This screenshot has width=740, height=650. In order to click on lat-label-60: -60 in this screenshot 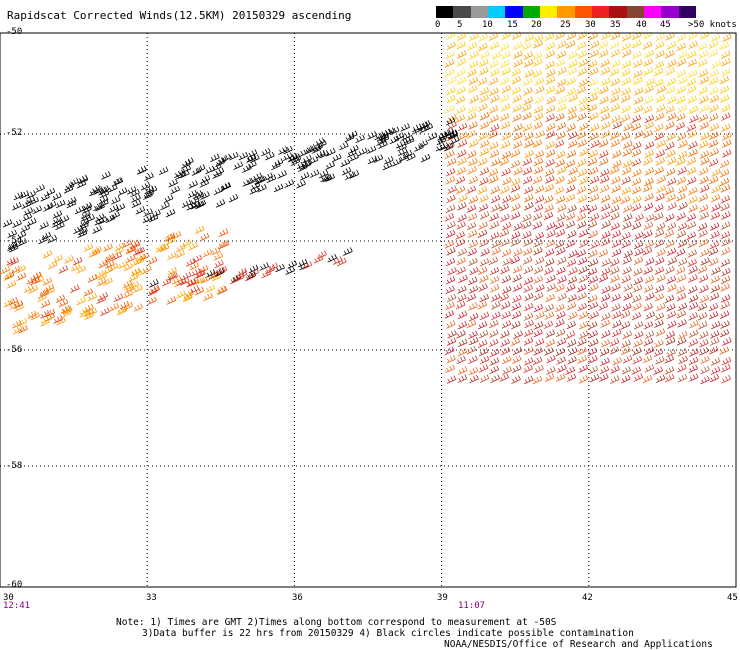, I will do `click(14, 585)`.